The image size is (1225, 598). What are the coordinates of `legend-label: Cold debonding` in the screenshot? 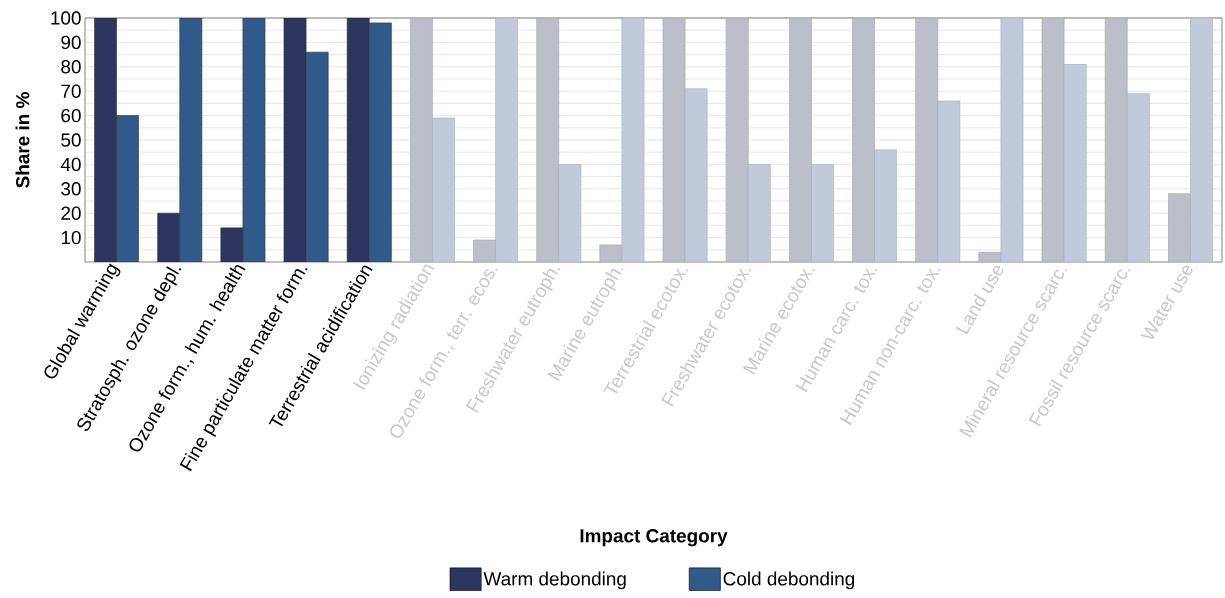 It's located at (789, 580).